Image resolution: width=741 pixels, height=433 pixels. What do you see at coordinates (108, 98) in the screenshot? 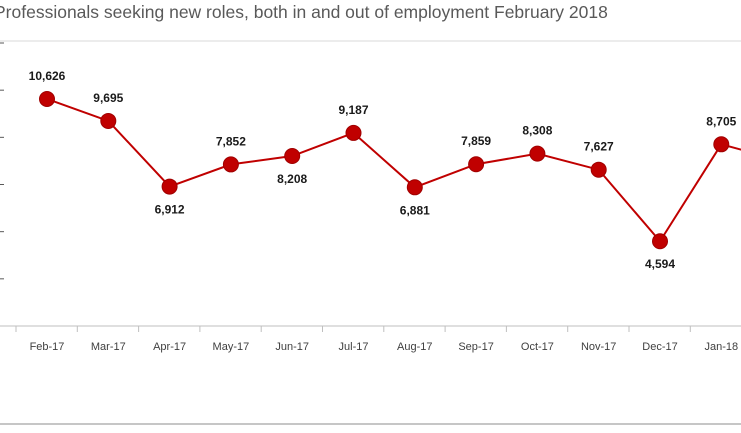
I see `data-label: 9,695` at bounding box center [108, 98].